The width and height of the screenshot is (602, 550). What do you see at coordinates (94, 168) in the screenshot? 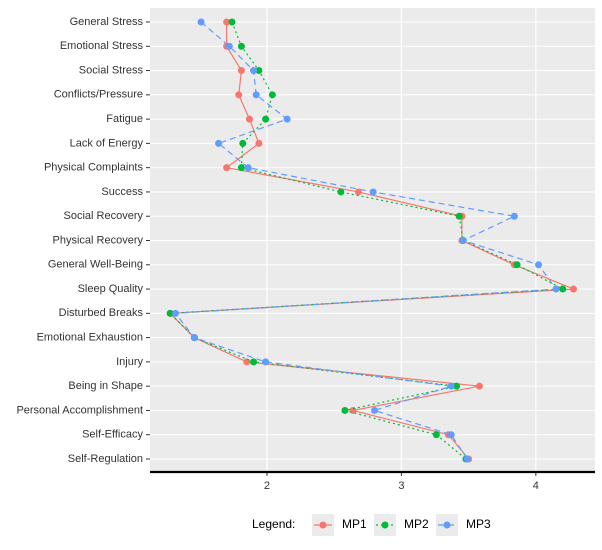
I see `y-tick-label: Physical Complaints` at bounding box center [94, 168].